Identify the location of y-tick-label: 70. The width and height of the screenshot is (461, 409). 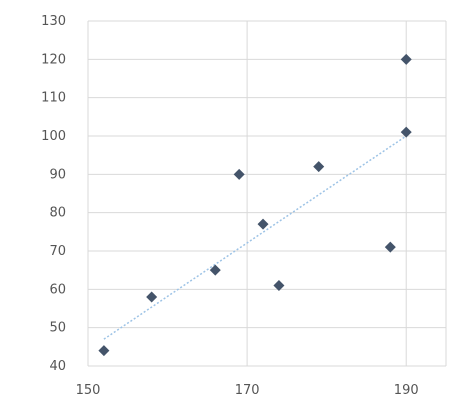
(57, 251).